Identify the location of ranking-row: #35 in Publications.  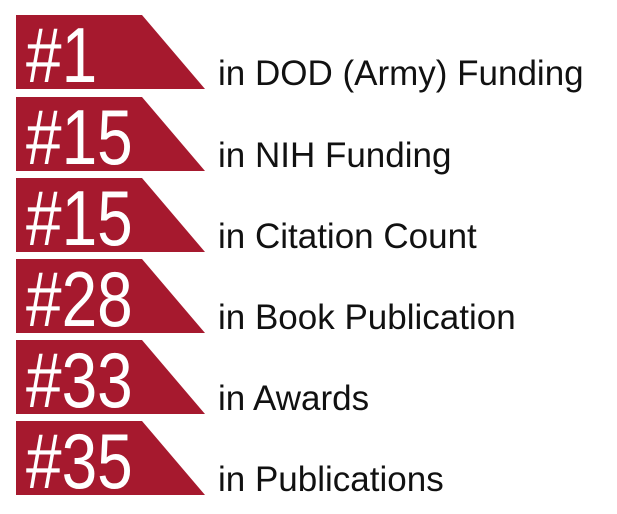
(230, 461).